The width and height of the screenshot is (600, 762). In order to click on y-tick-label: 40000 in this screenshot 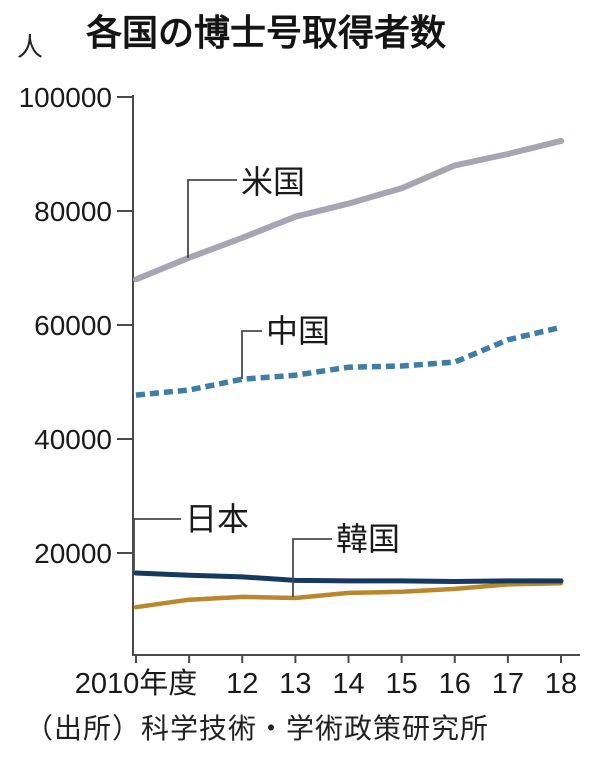, I will do `click(73, 439)`.